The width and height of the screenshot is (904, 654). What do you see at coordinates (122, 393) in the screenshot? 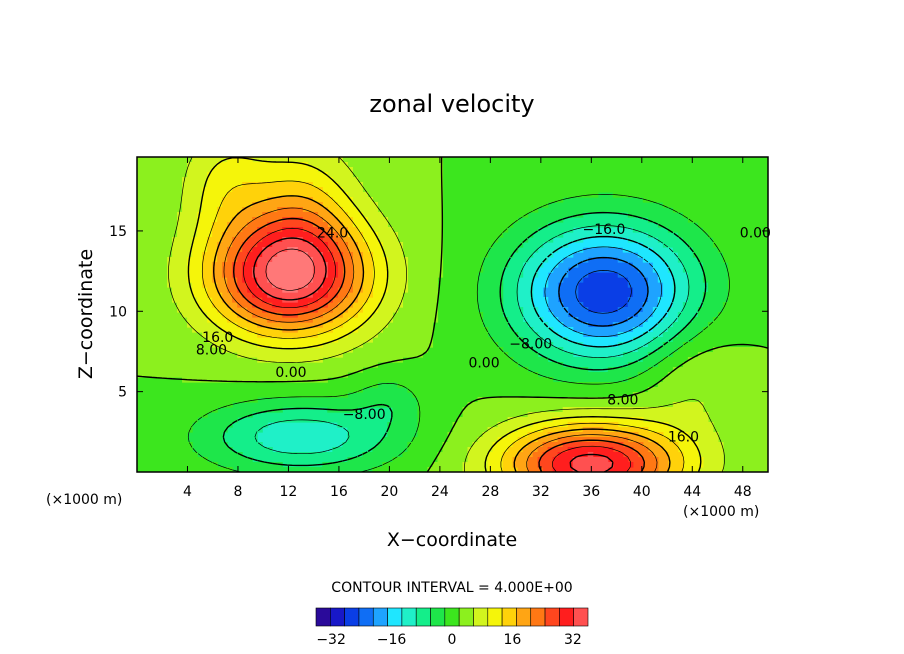
I see `y-tick-label-5: 5` at bounding box center [122, 393].